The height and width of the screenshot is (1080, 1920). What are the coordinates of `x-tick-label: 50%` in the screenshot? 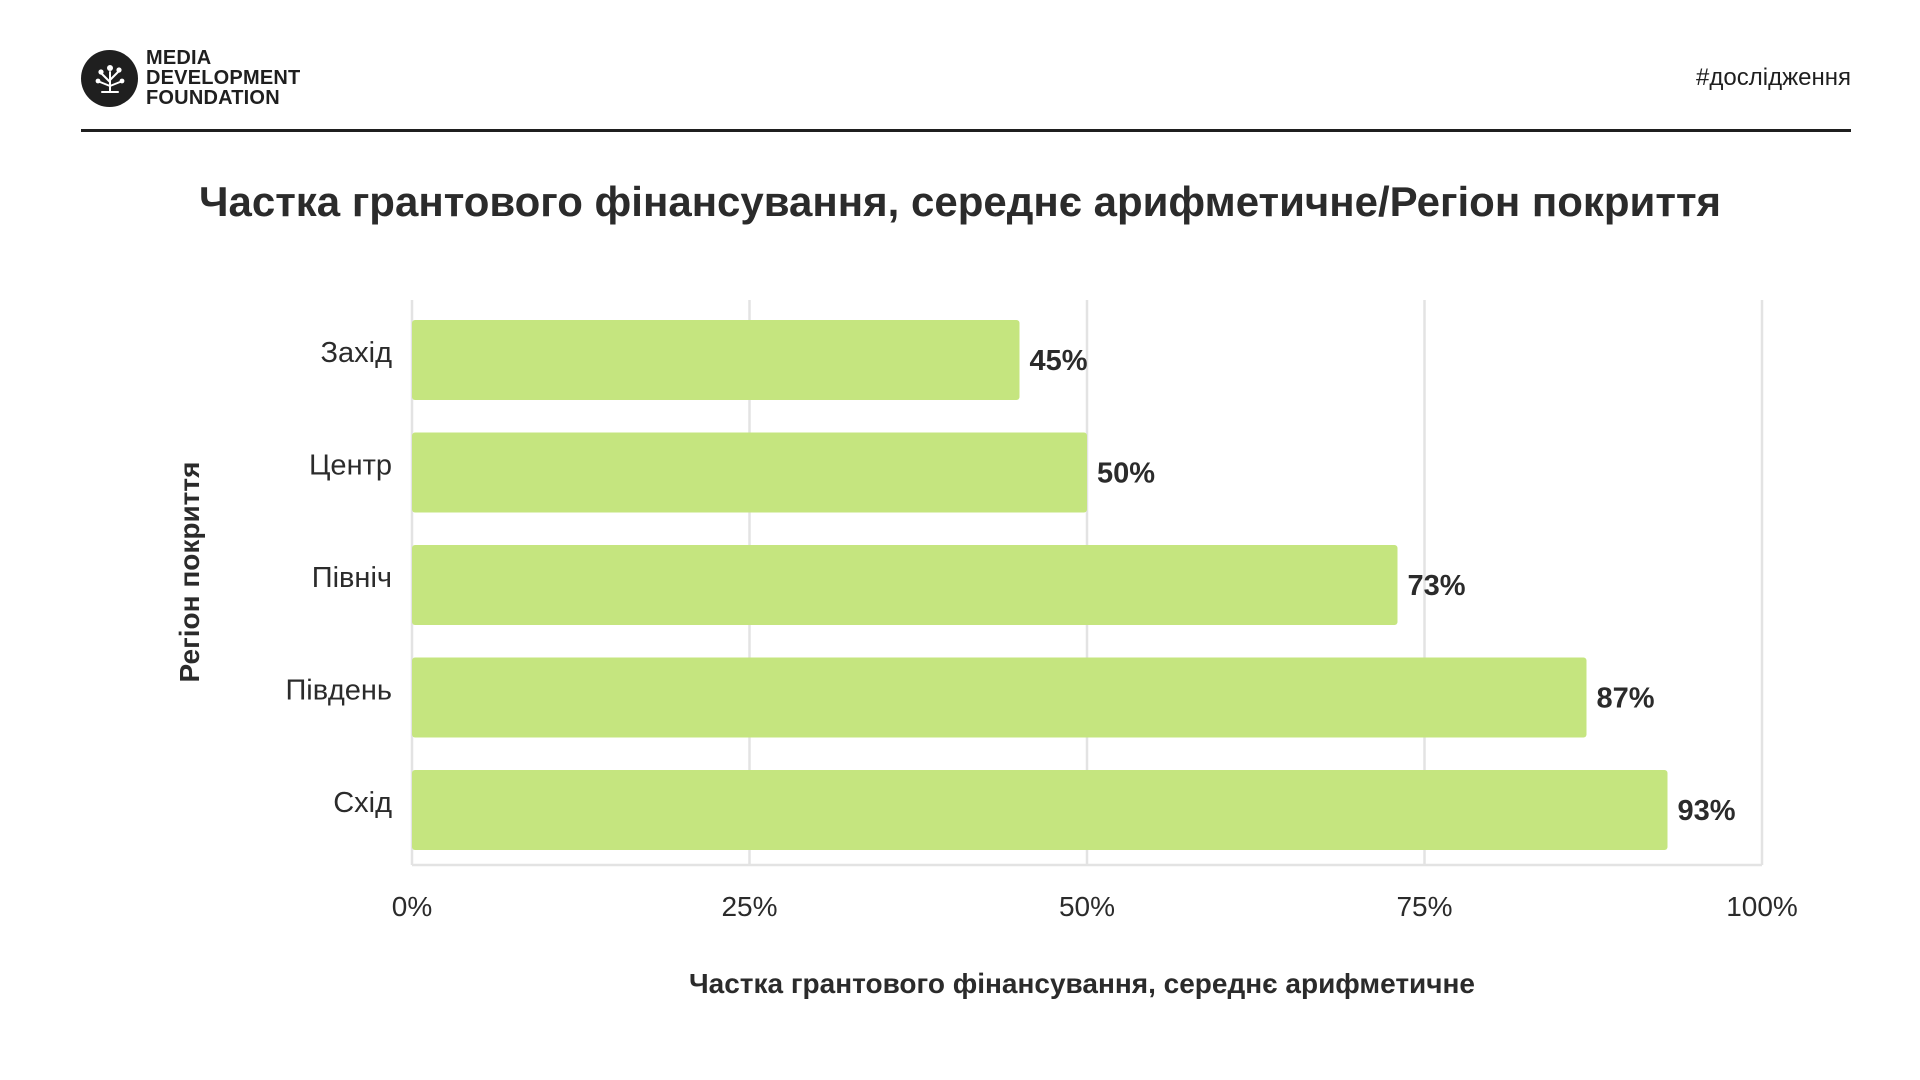 It's located at (1087, 906).